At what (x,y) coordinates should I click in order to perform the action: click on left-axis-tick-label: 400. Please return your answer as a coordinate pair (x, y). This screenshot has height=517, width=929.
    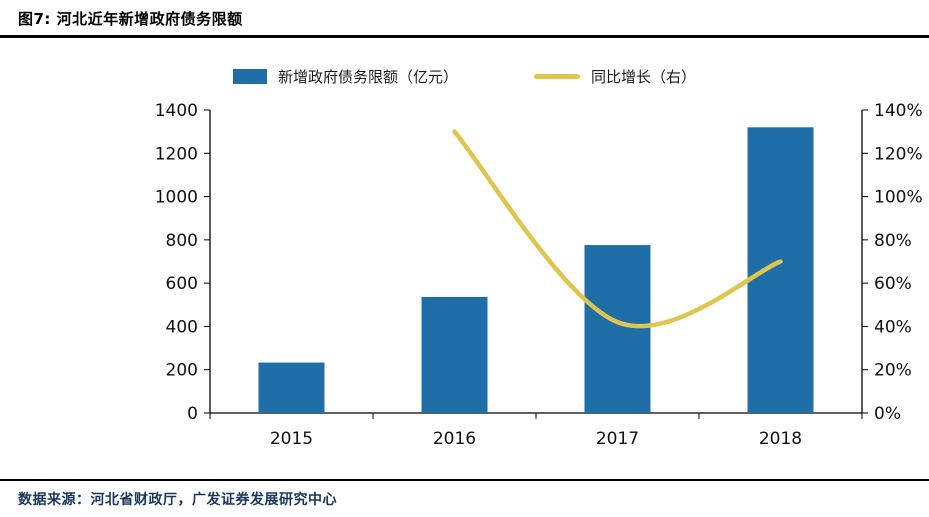
    Looking at the image, I should click on (182, 327).